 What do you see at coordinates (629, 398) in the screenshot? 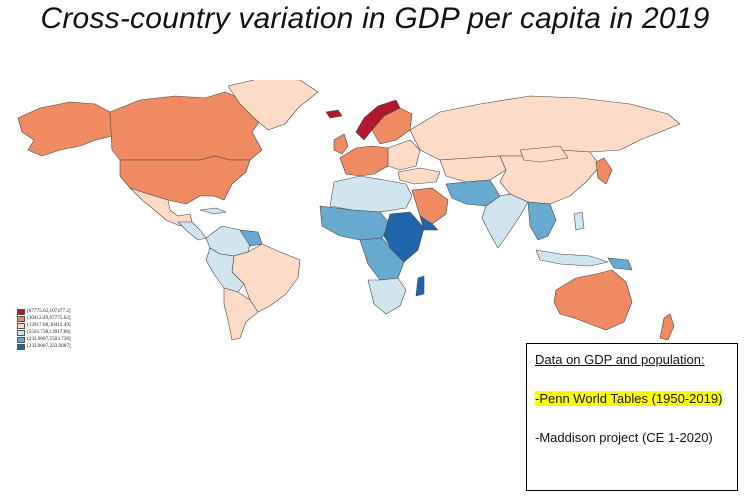
I see `source-penn-world-tables: -Penn World Tables (1950-2019)` at bounding box center [629, 398].